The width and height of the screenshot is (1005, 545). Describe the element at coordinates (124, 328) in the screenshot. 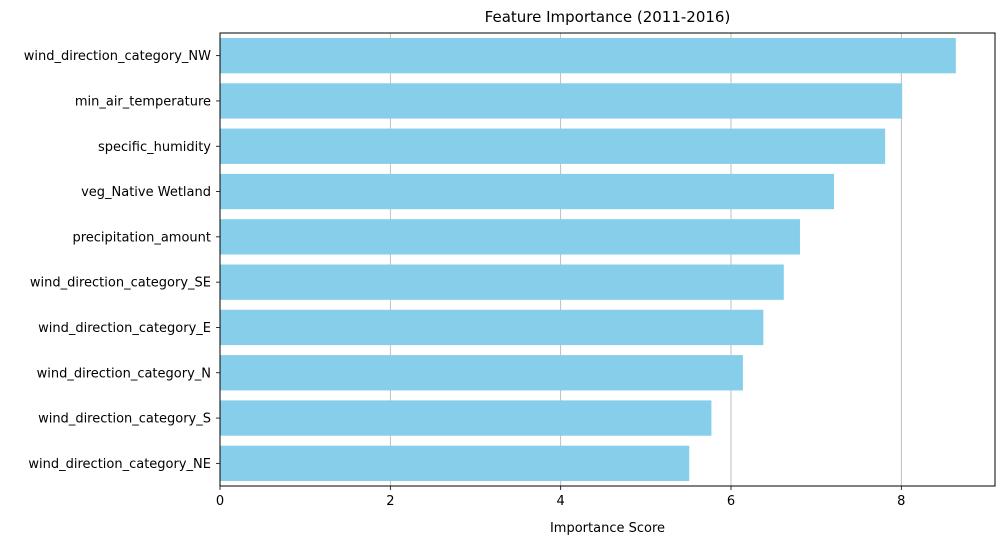

I see `y-tick-label: wind_direction_category_E` at that location.